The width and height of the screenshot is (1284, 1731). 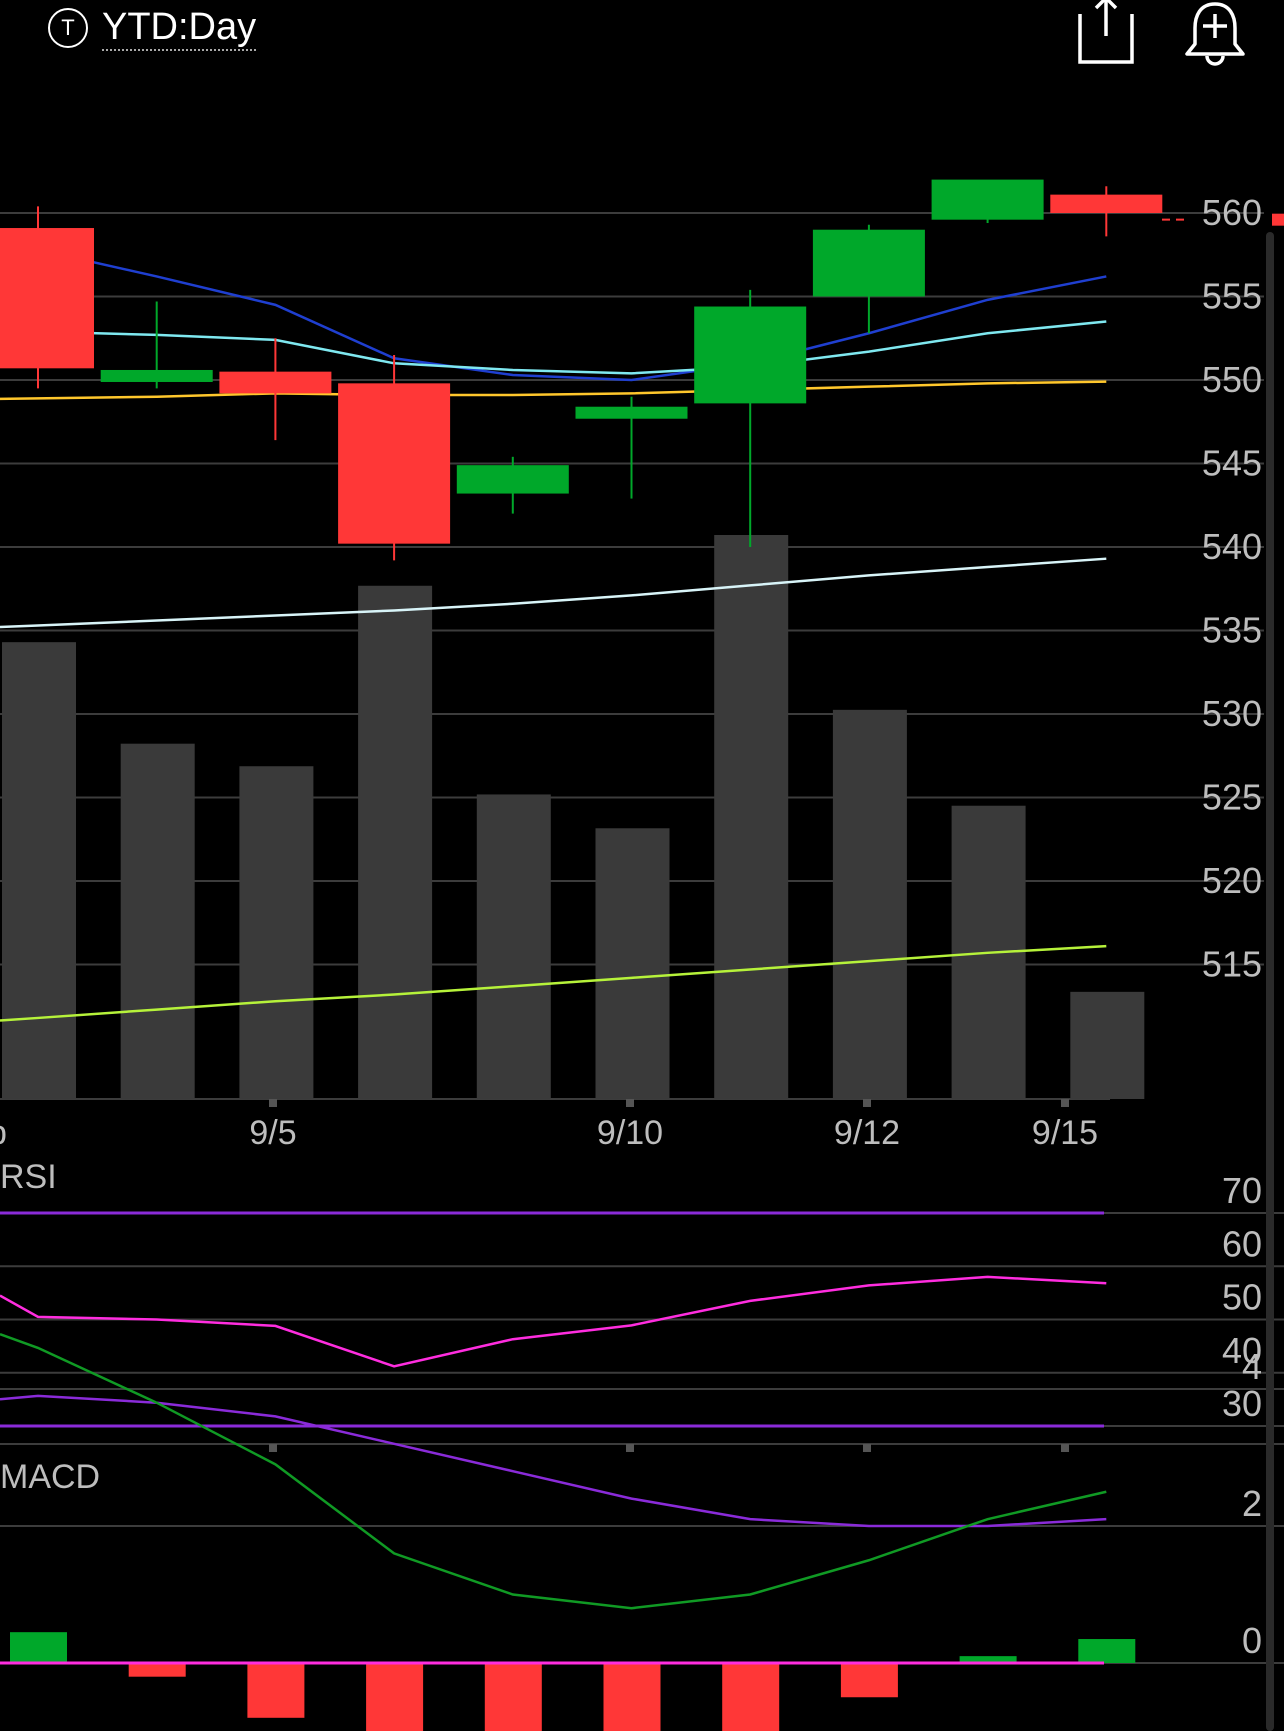 What do you see at coordinates (1242, 1190) in the screenshot?
I see `rsi-tick-label: 70` at bounding box center [1242, 1190].